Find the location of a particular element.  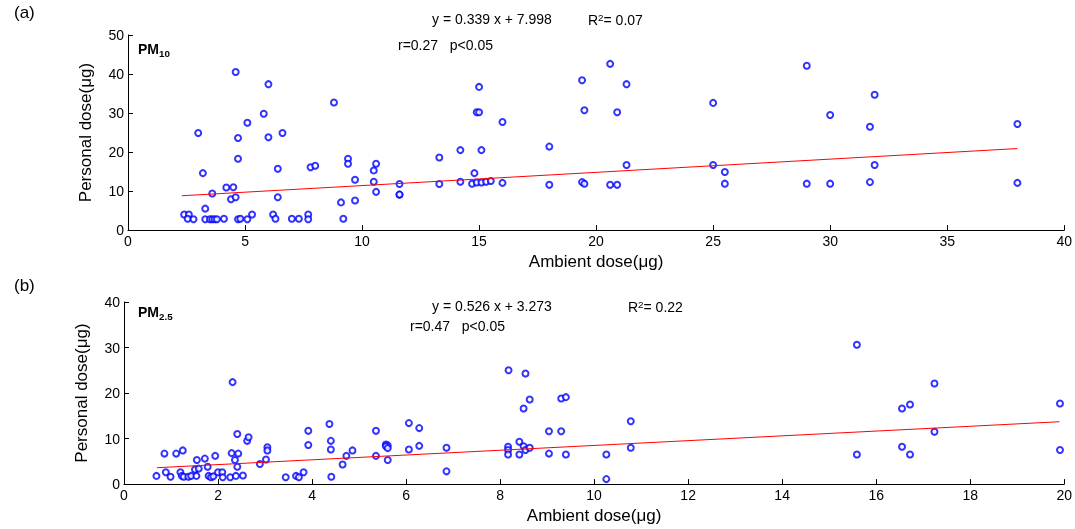

annotation: r=0.27 p<0.05 is located at coordinates (446, 45).